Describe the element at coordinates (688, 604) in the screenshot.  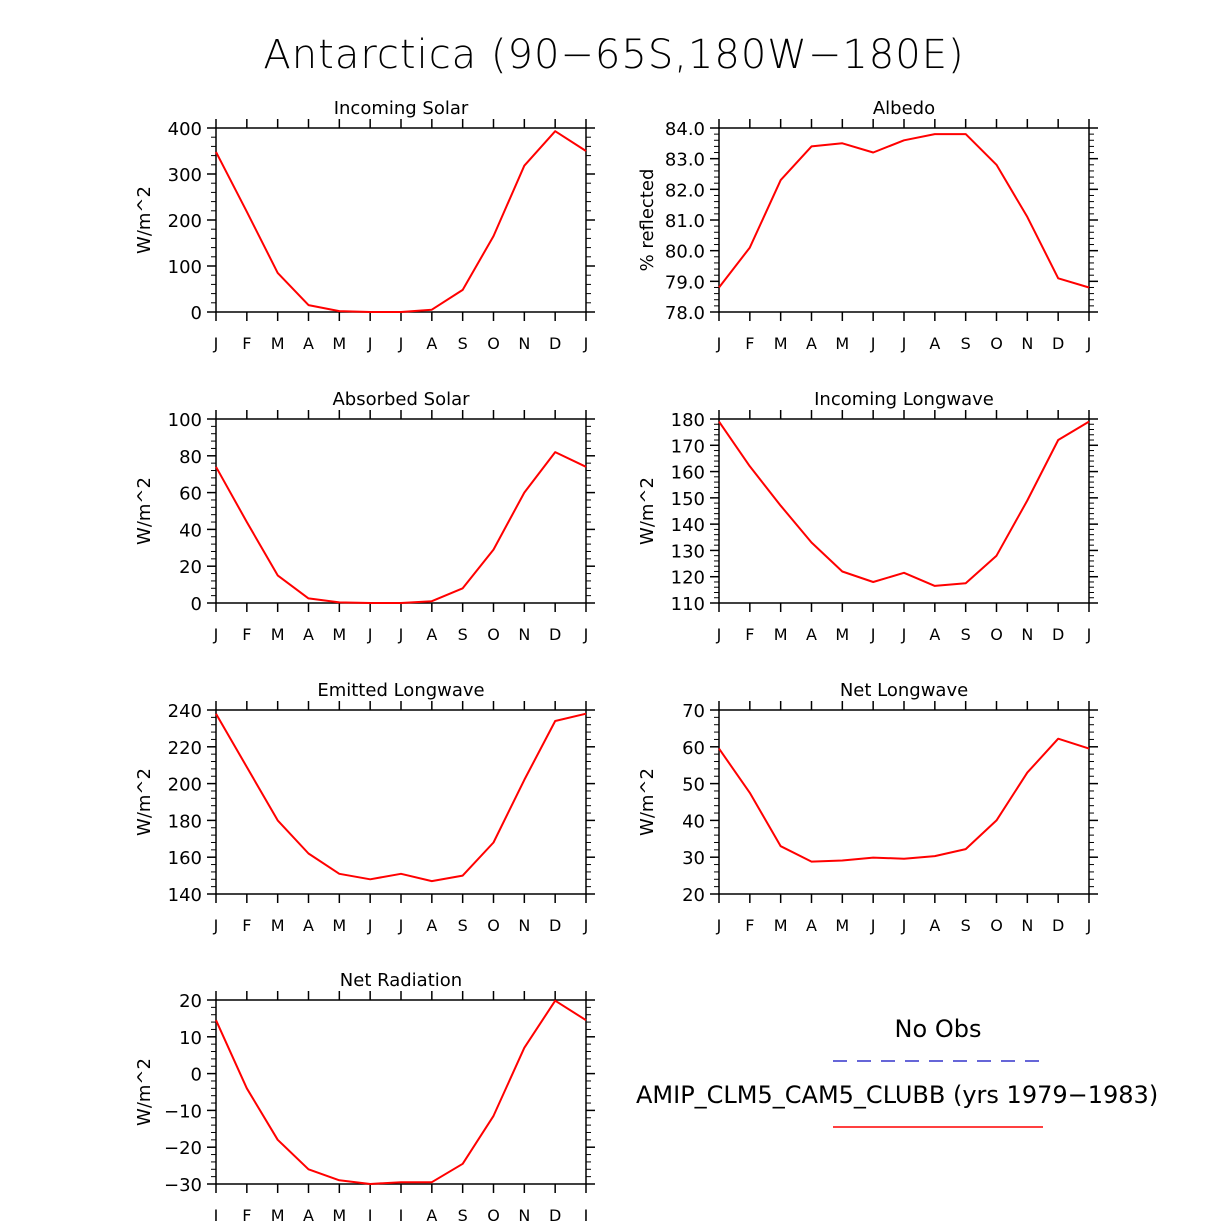
I see `y-tick-label: 110` at that location.